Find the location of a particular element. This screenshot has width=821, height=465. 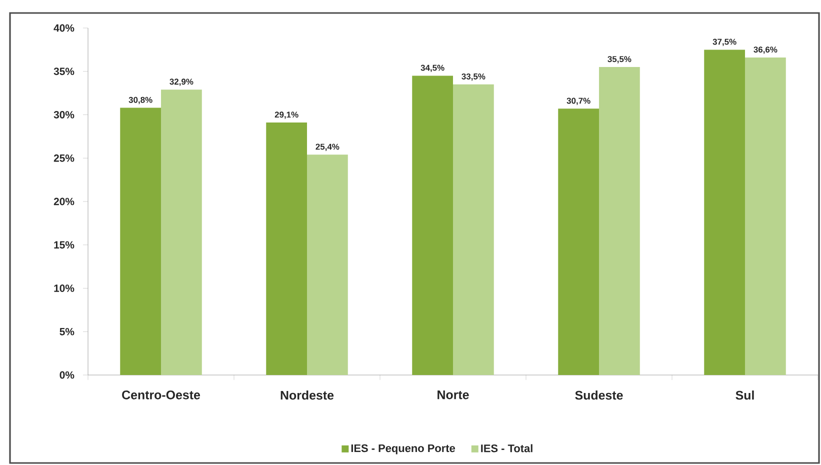

x-tick-label: Centro-Oeste is located at coordinates (161, 395).